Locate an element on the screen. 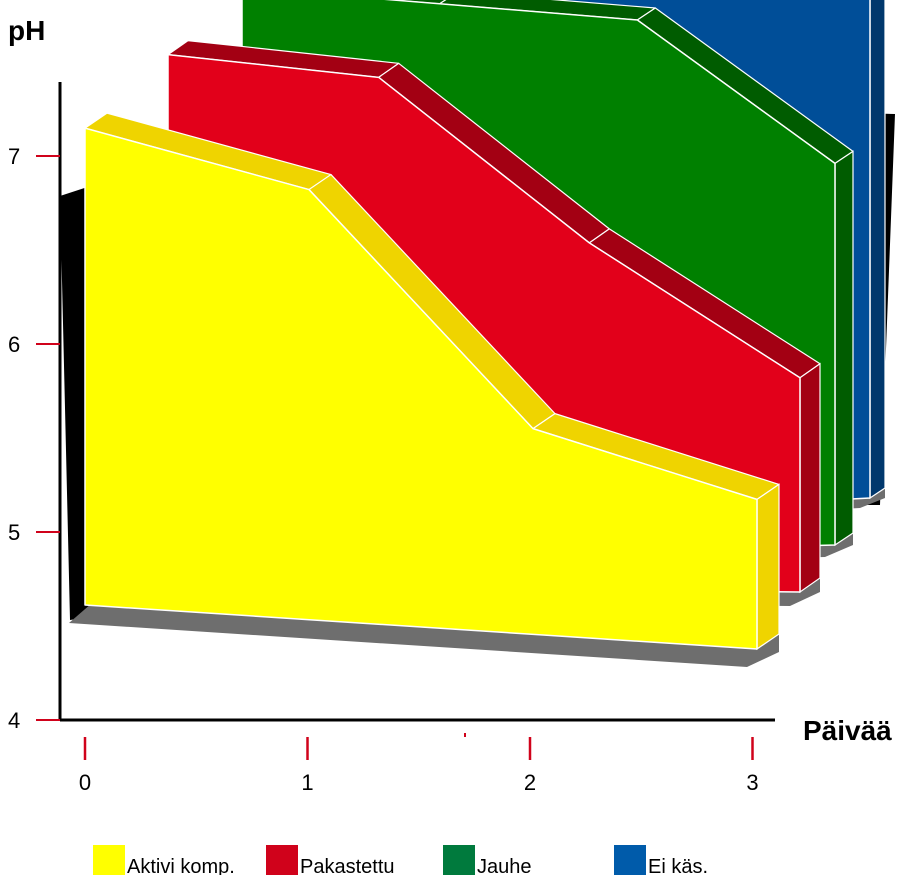  y-tick-label: 5 is located at coordinates (14, 532).